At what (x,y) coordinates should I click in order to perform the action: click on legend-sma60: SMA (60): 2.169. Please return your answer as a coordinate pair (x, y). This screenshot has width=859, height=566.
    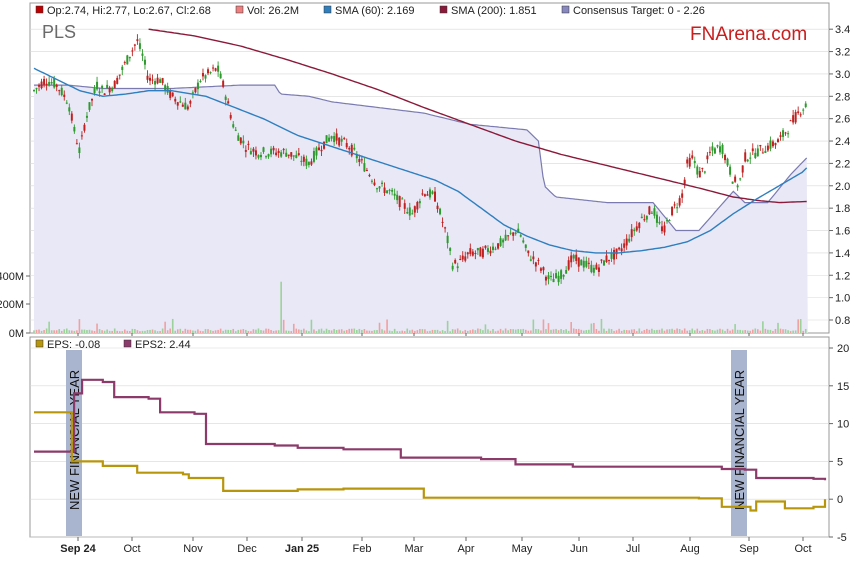
    Looking at the image, I should click on (375, 11).